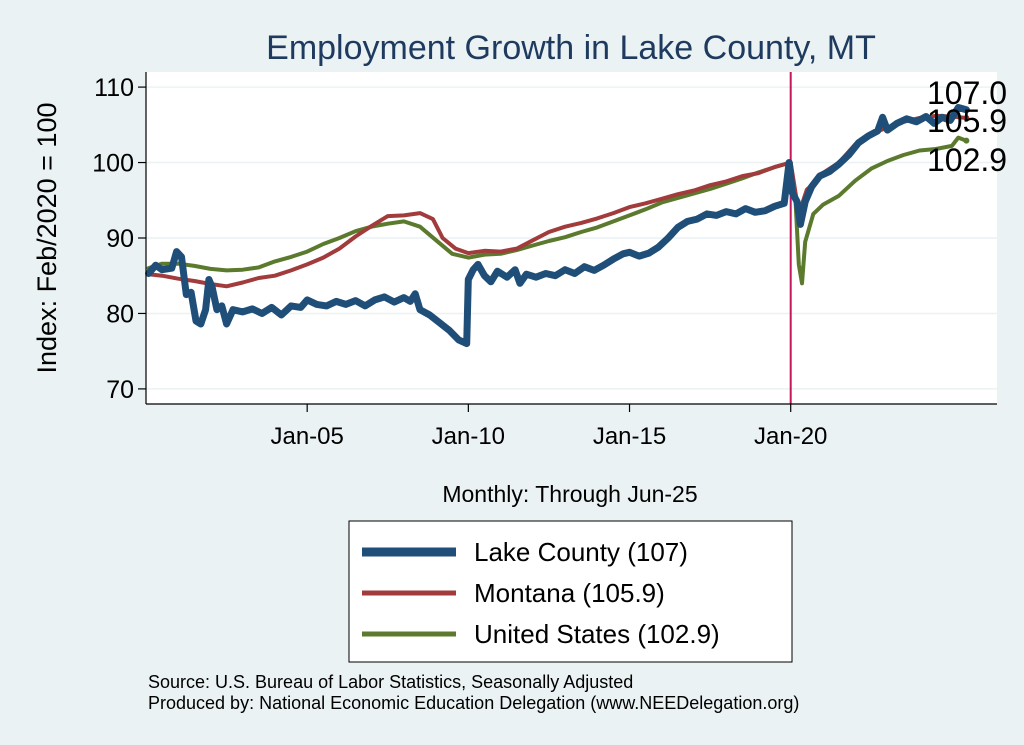  What do you see at coordinates (966, 140) in the screenshot?
I see `series-end-point-united-states` at bounding box center [966, 140].